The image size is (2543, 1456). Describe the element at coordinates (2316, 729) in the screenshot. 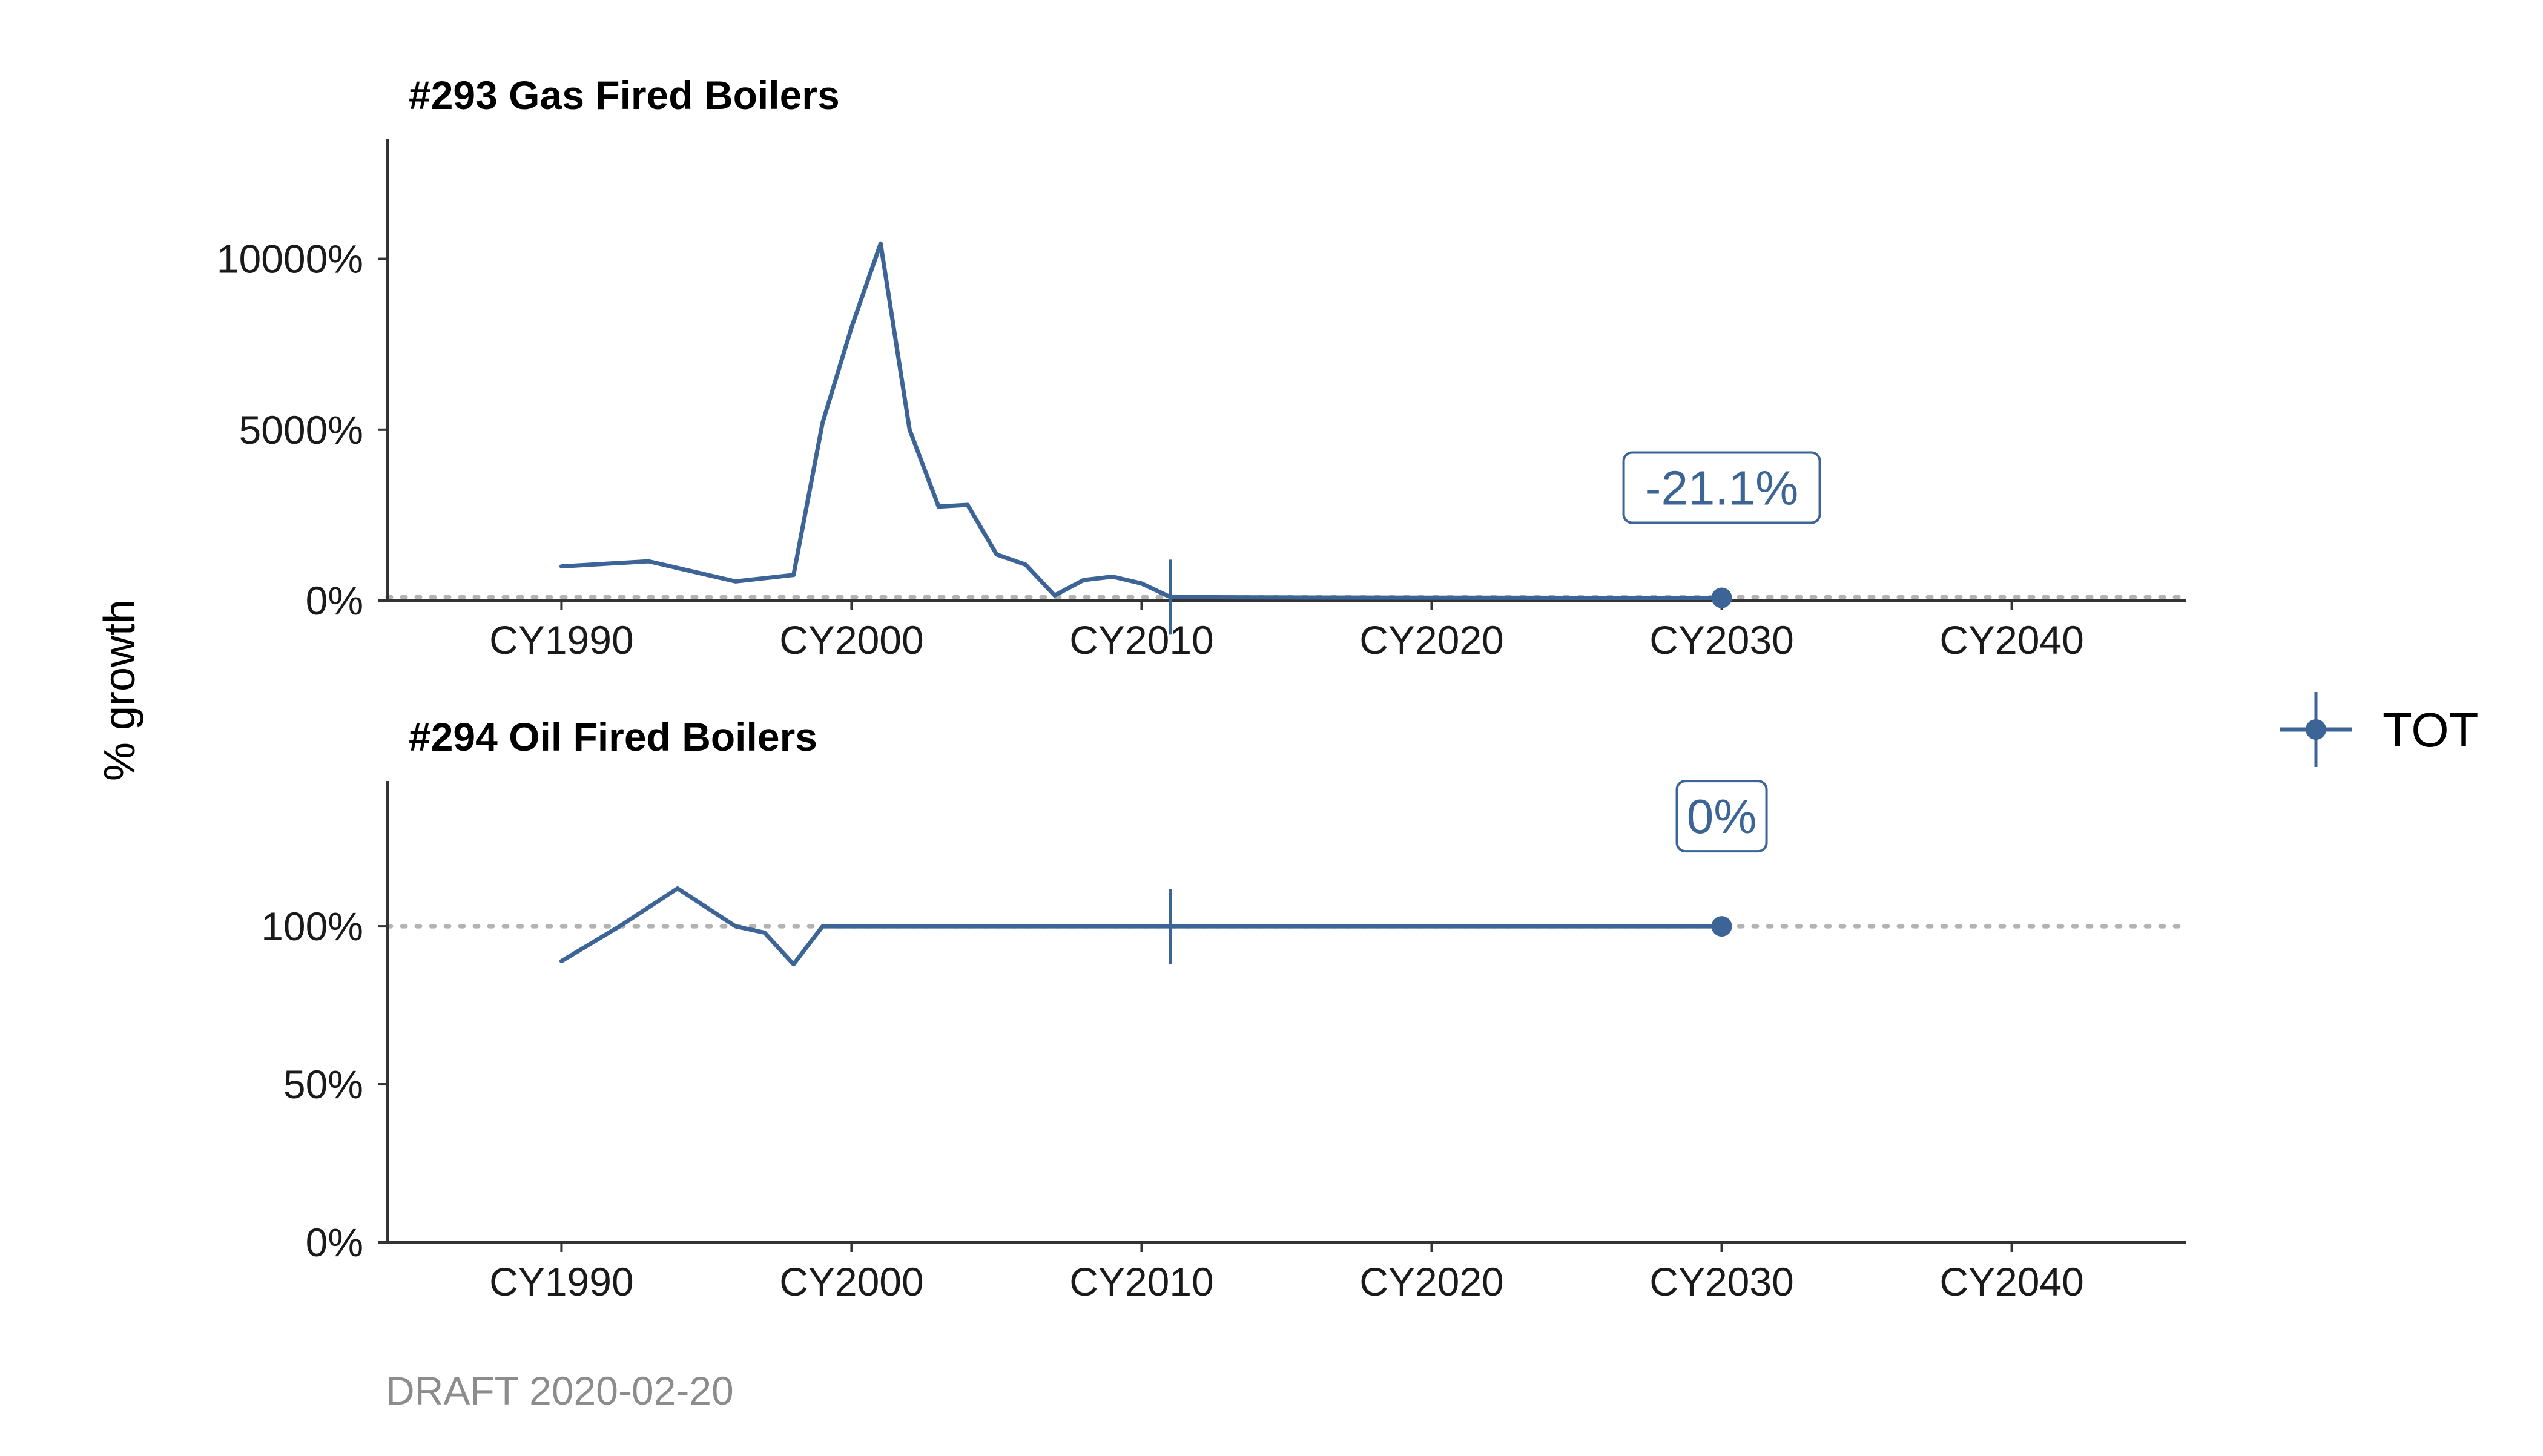

I see `legend-marker` at that location.